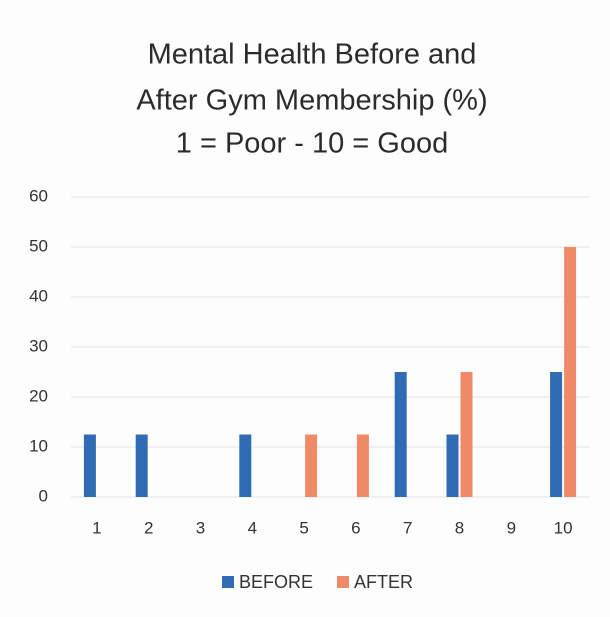 The width and height of the screenshot is (610, 617). Describe the element at coordinates (38, 345) in the screenshot. I see `y-tick-label: 30` at that location.